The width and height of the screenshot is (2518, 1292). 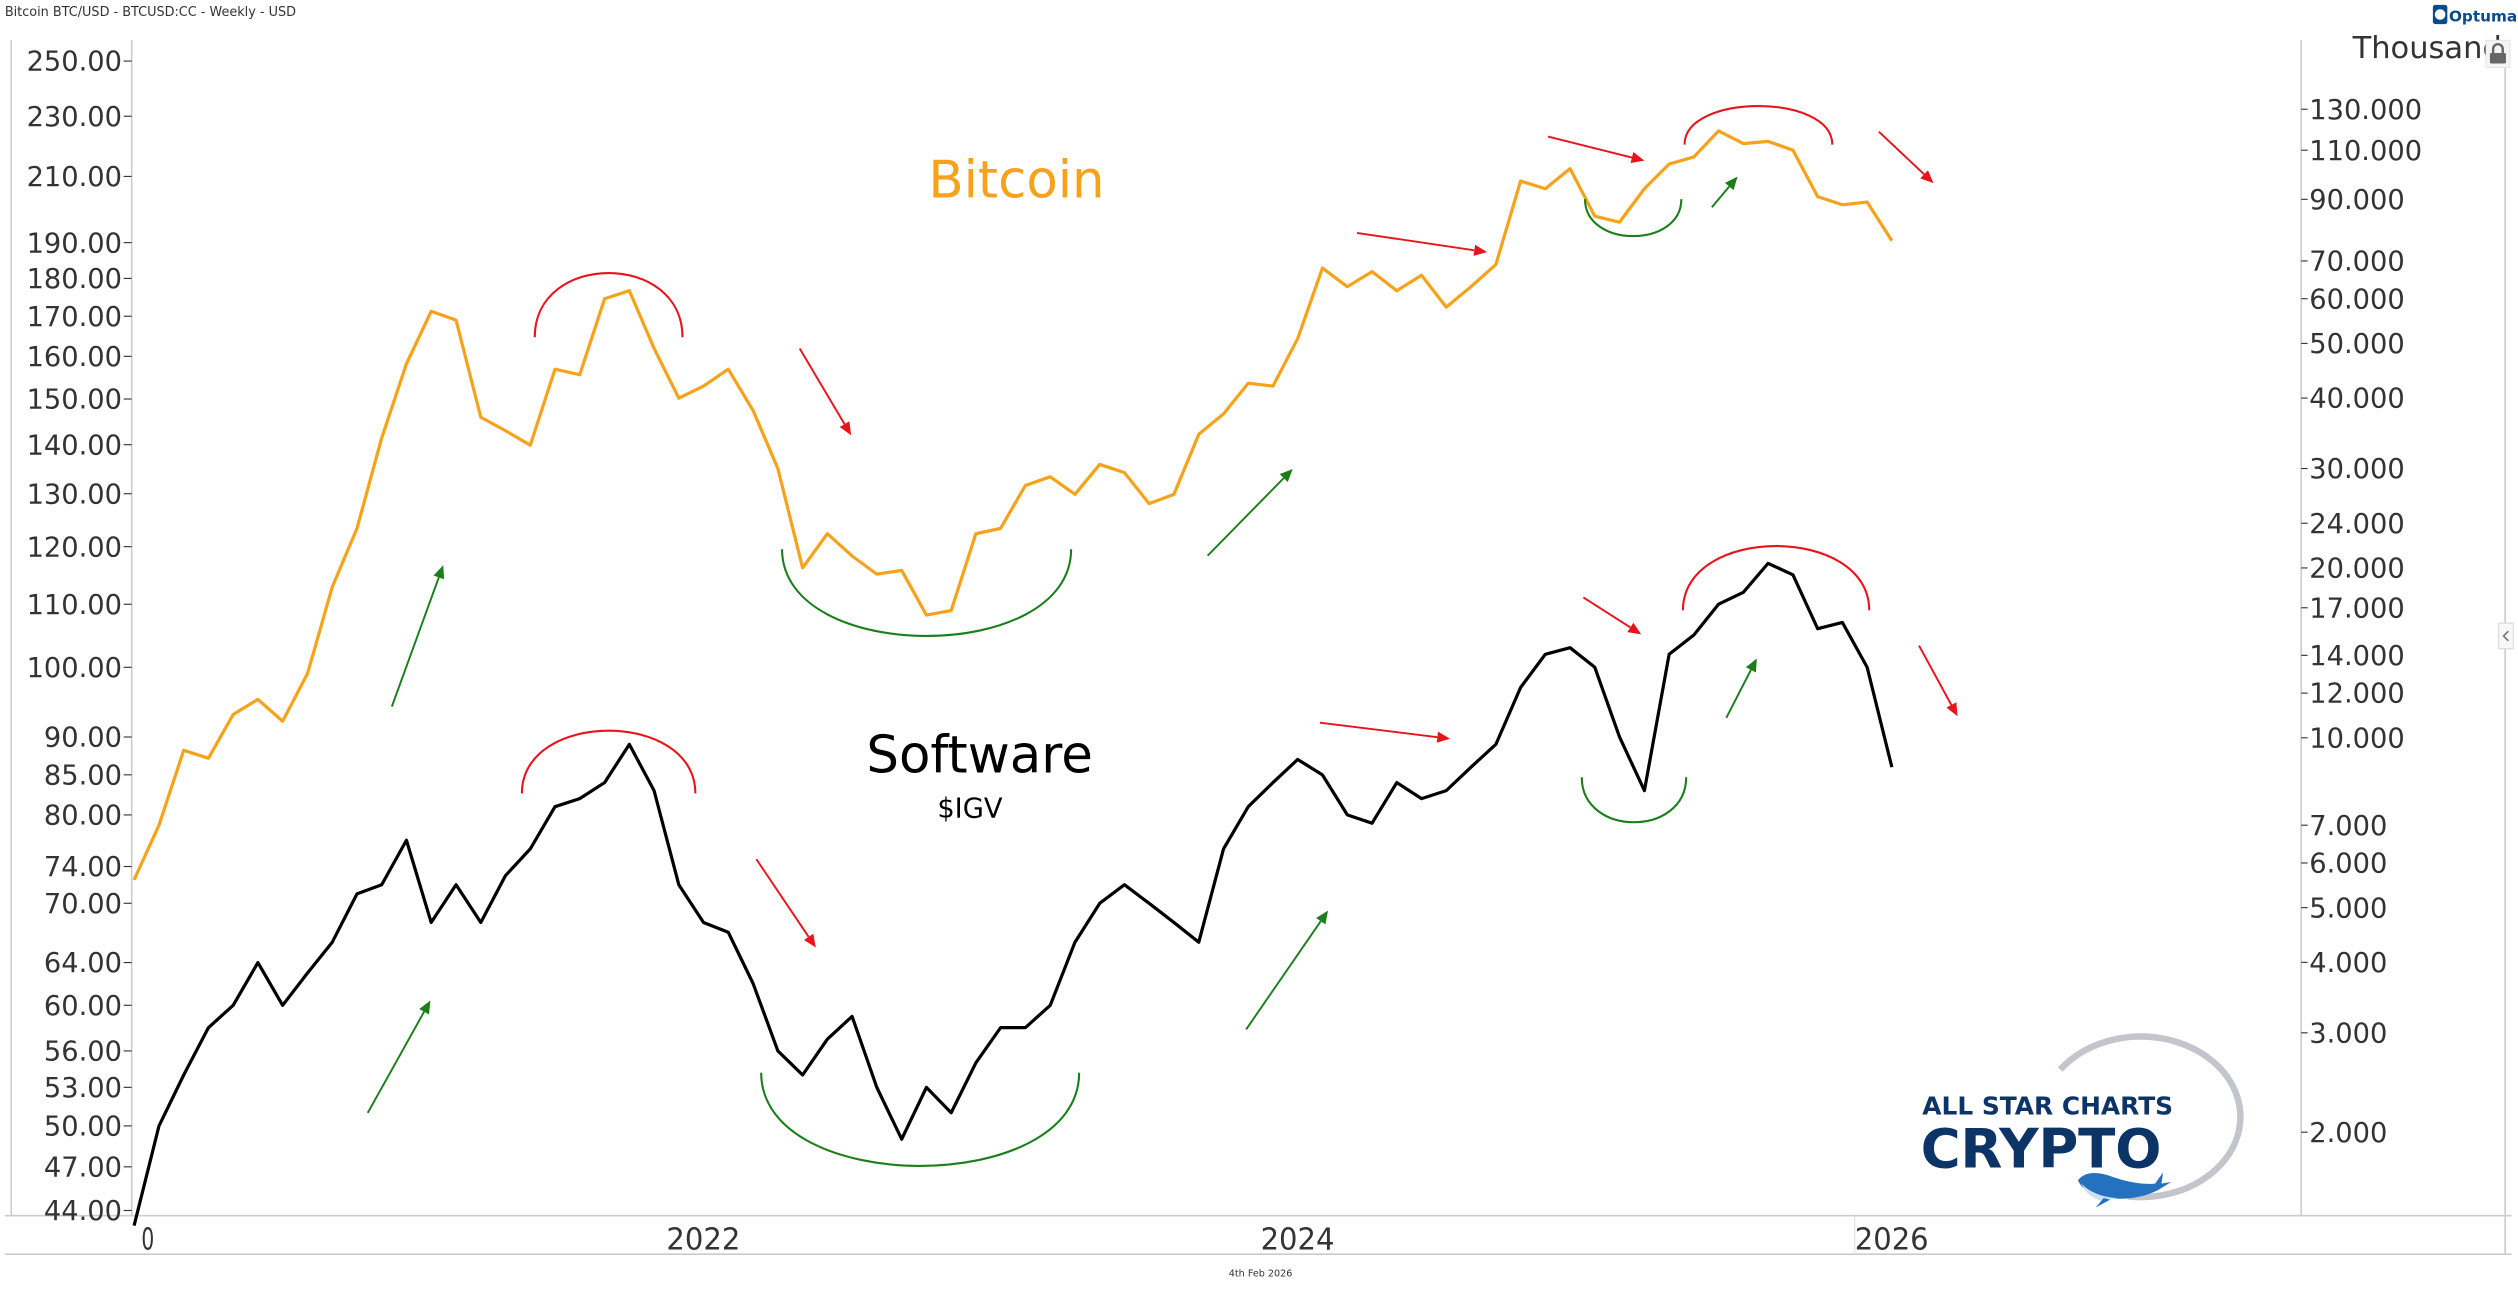 I want to click on software-ticker-label: $IGV, so click(x=970, y=808).